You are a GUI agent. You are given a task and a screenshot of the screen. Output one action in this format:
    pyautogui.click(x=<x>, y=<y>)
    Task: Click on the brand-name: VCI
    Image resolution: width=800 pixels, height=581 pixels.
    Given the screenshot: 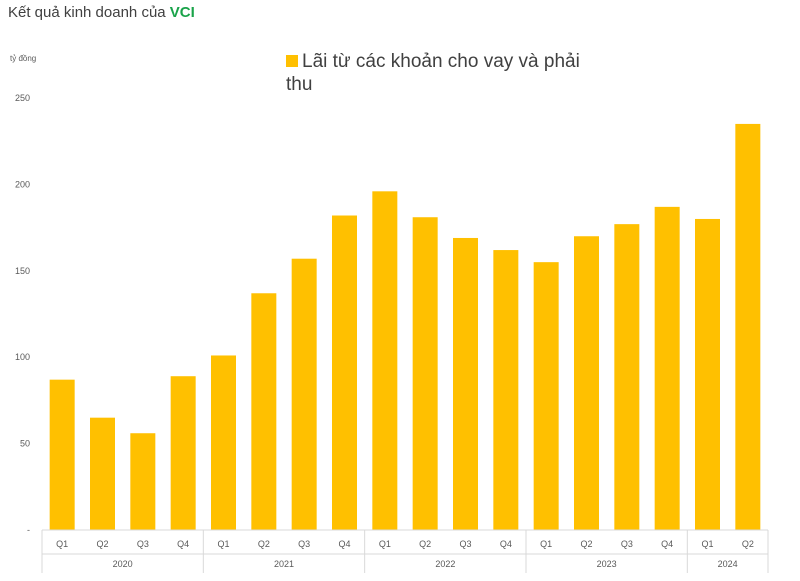 What is the action you would take?
    pyautogui.click(x=182, y=12)
    